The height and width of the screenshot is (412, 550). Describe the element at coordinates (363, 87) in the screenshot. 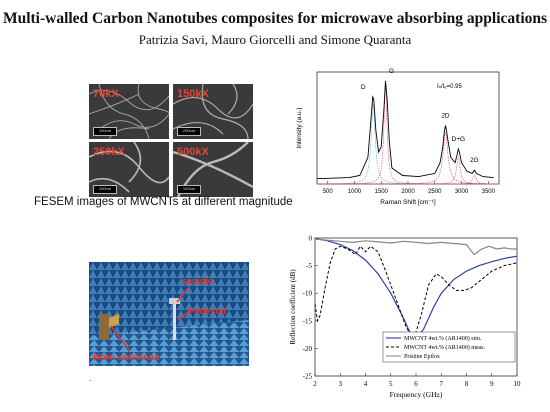

I see `peak-label: D` at that location.